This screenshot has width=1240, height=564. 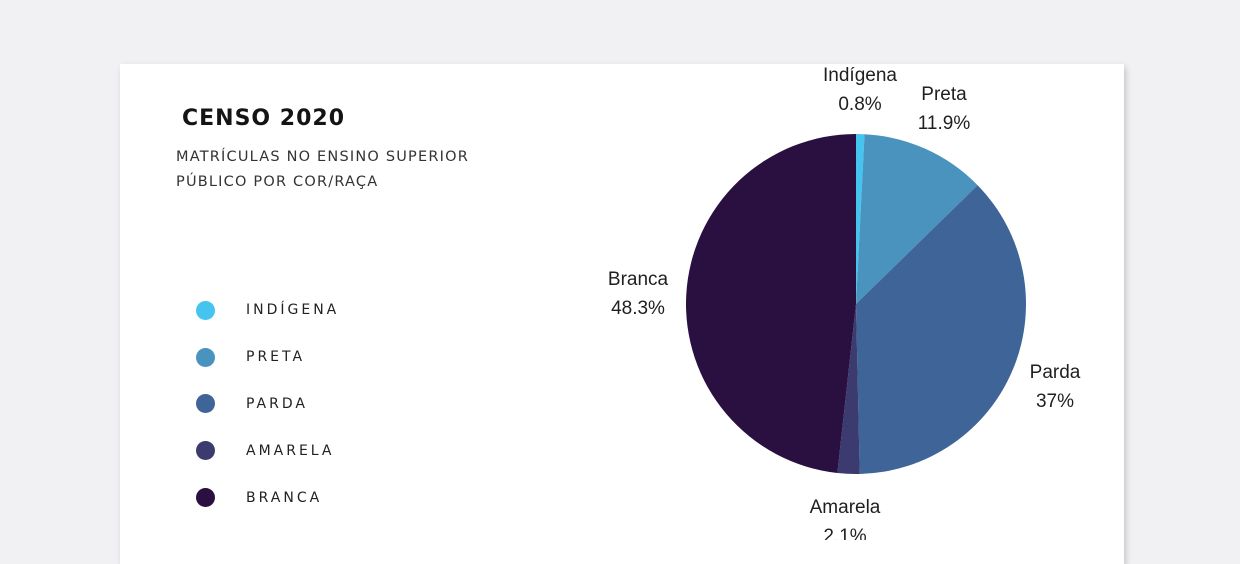 What do you see at coordinates (638, 279) in the screenshot?
I see `slice-name-branca: Branca` at bounding box center [638, 279].